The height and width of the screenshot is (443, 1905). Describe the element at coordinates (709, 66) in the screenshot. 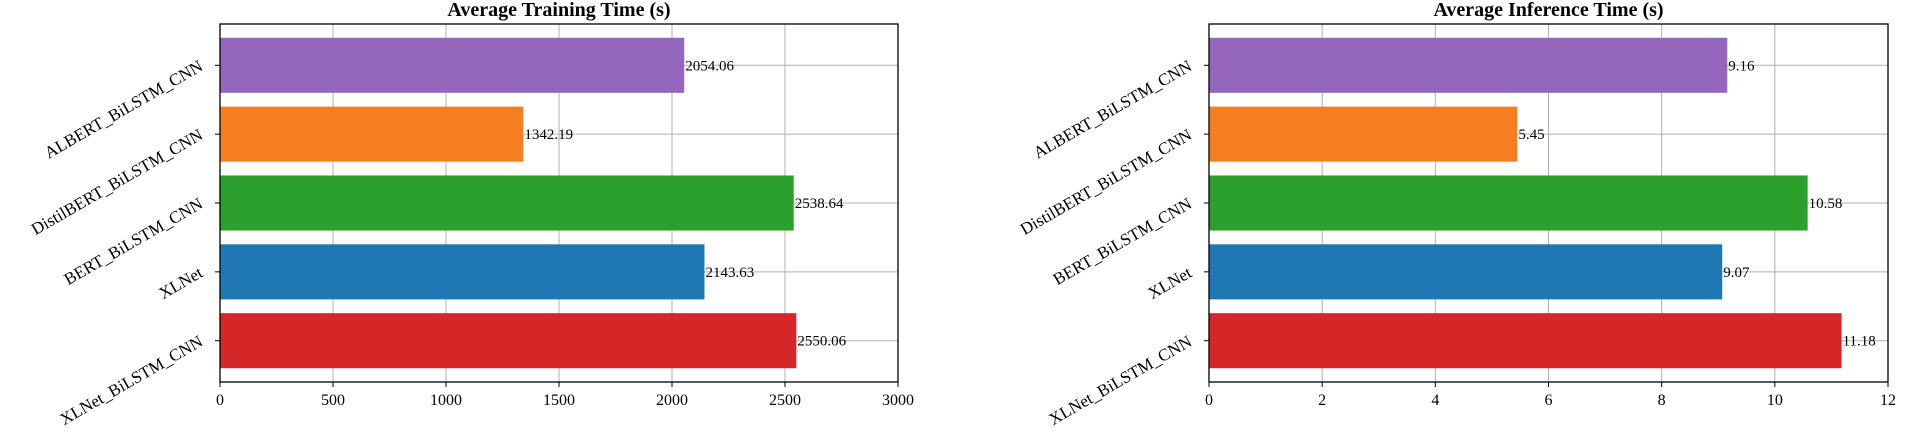

I see `data-label: 2054.06` at that location.